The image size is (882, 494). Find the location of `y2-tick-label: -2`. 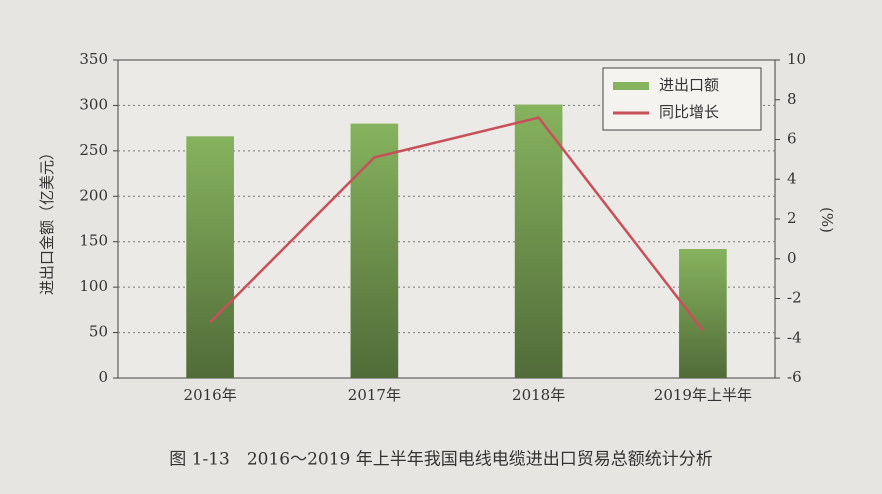

y2-tick-label: -2 is located at coordinates (794, 298).